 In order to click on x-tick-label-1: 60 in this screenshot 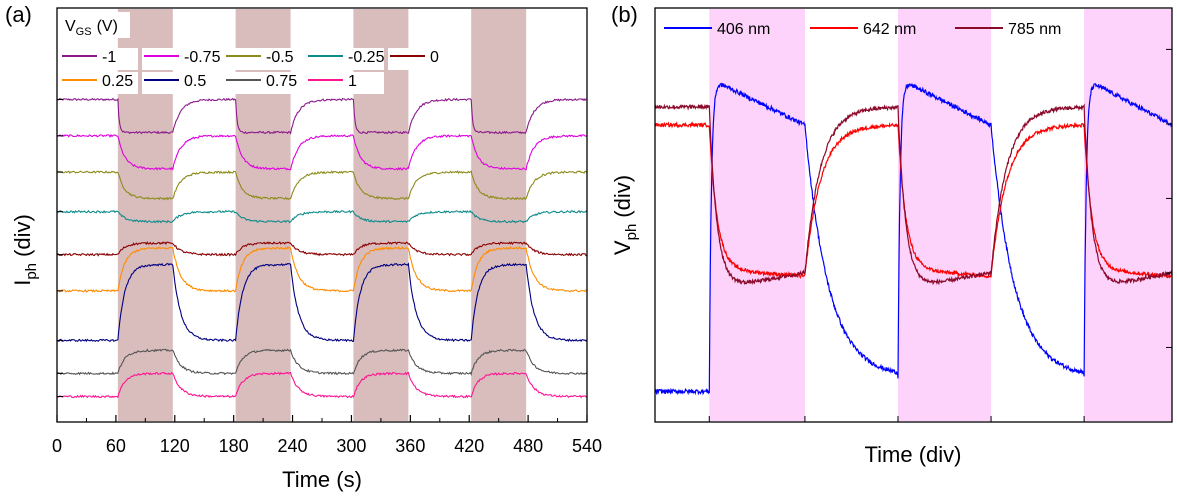, I will do `click(116, 446)`.